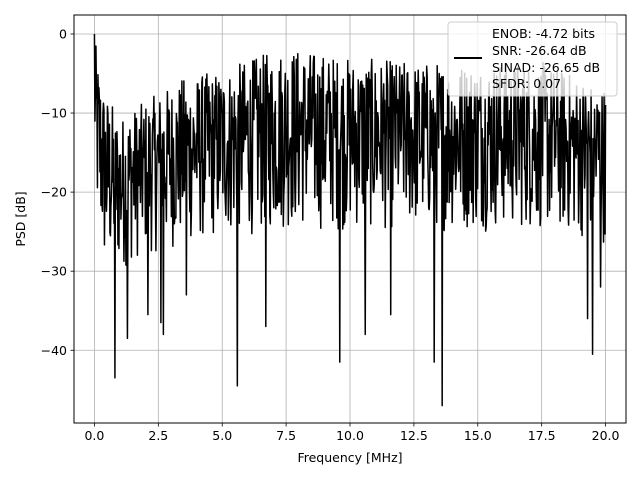  Describe the element at coordinates (350, 435) in the screenshot. I see `x-tick-label: 10.0` at that location.